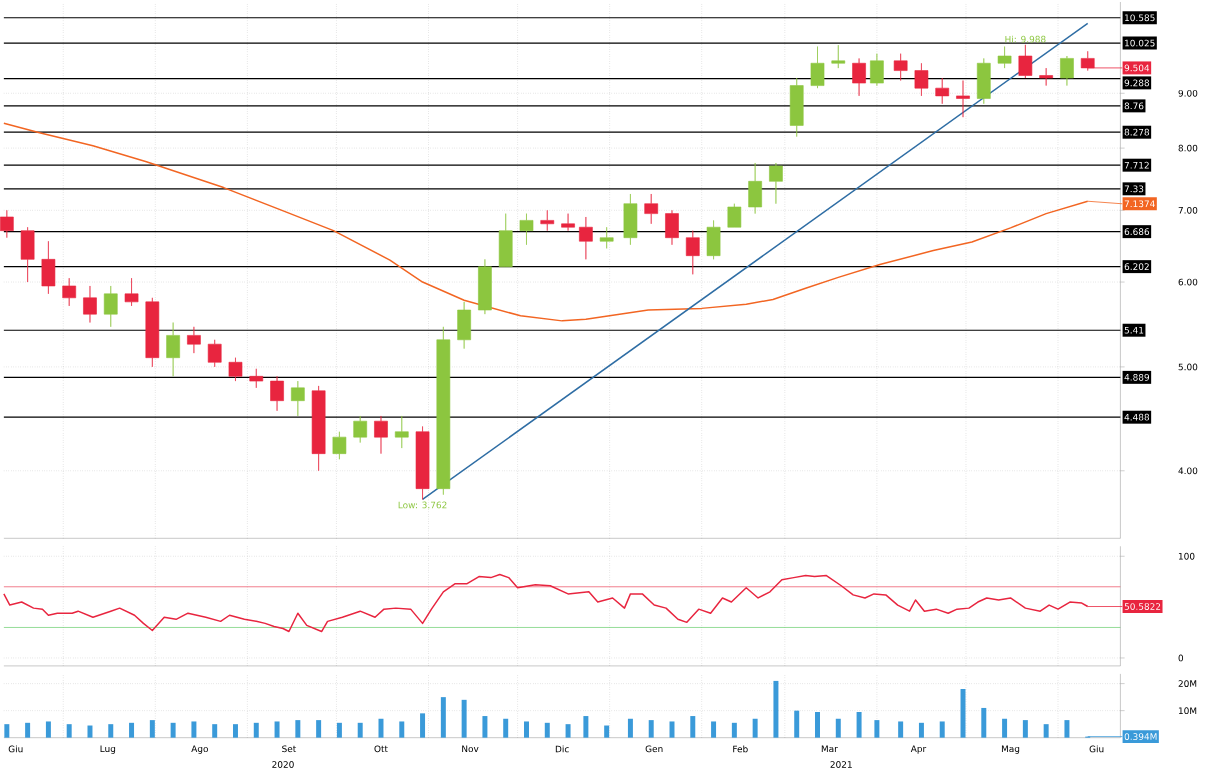 This screenshot has height=777, width=1226. I want to click on x-tick-label: Feb, so click(740, 749).